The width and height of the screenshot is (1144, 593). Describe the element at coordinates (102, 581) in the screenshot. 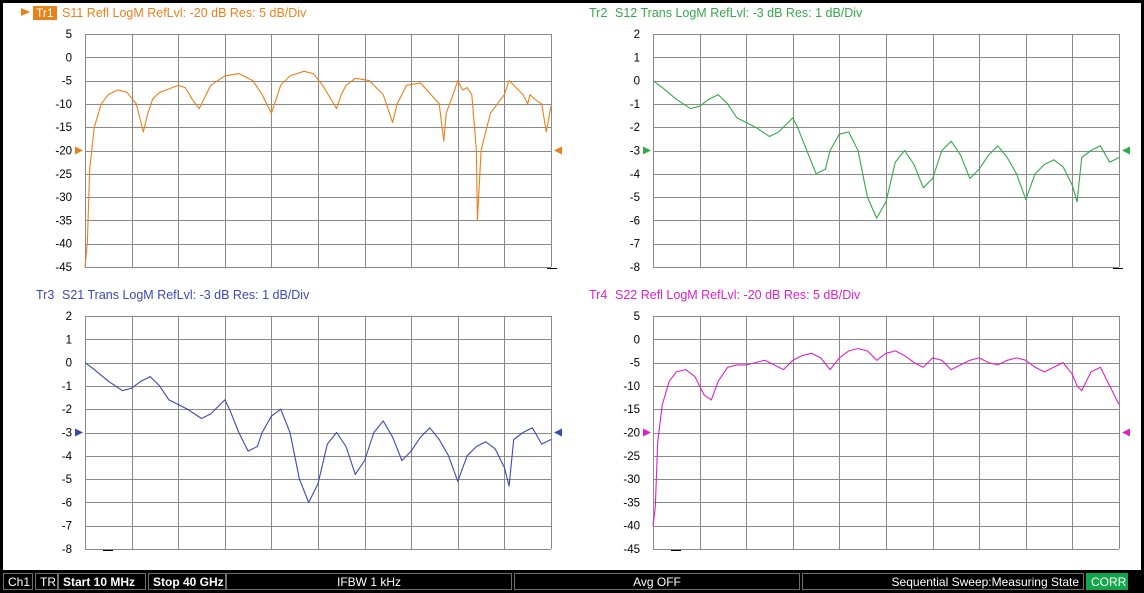

I see `start-frequency: Start 10 MHz` at that location.